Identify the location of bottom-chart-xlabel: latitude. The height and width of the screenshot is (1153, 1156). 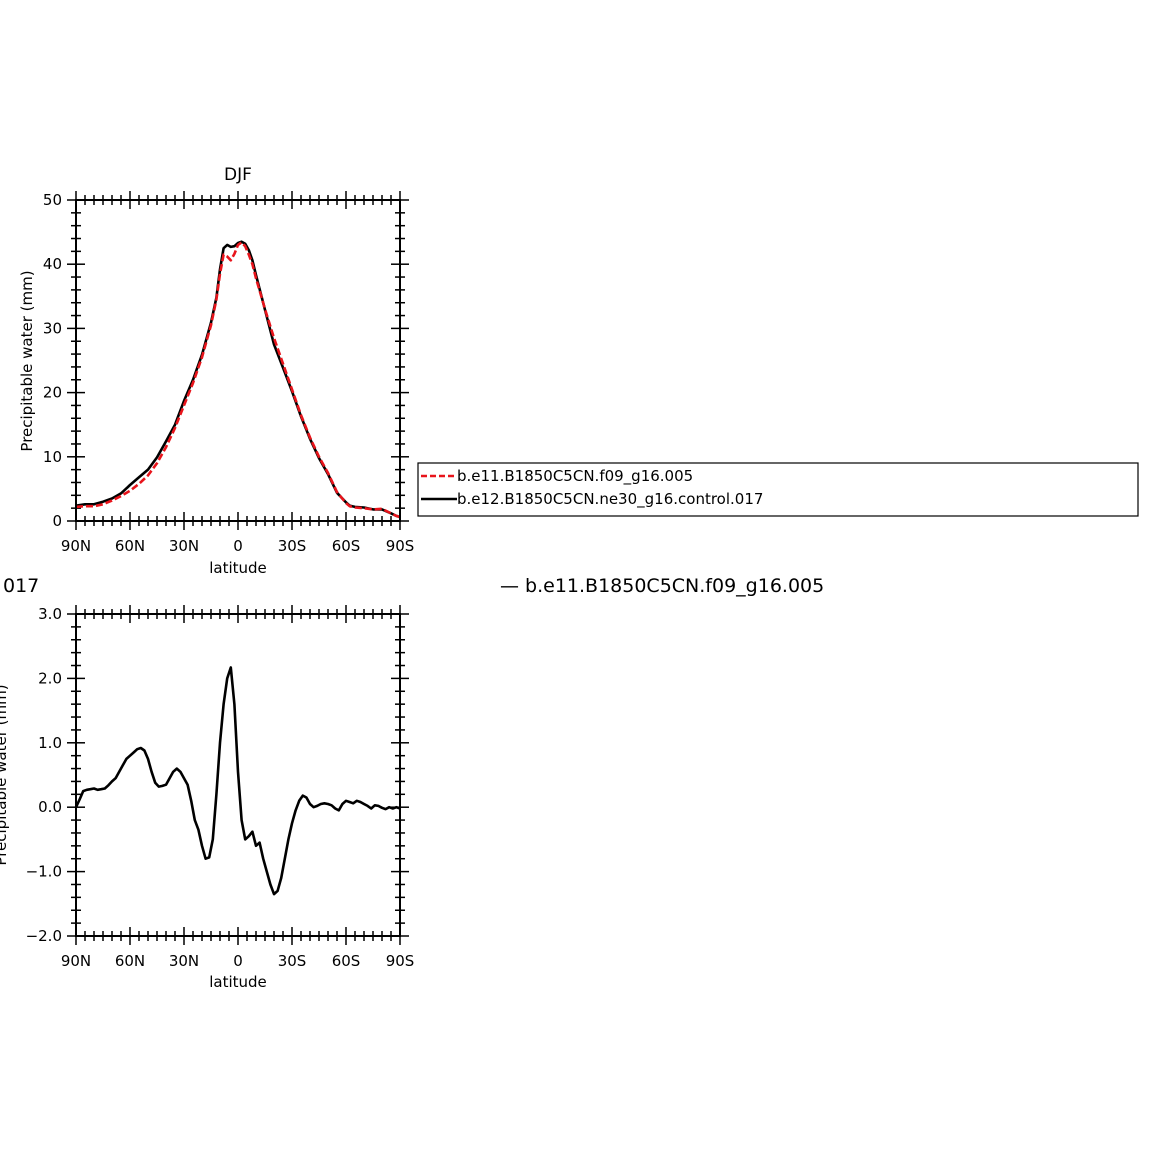
(238, 982).